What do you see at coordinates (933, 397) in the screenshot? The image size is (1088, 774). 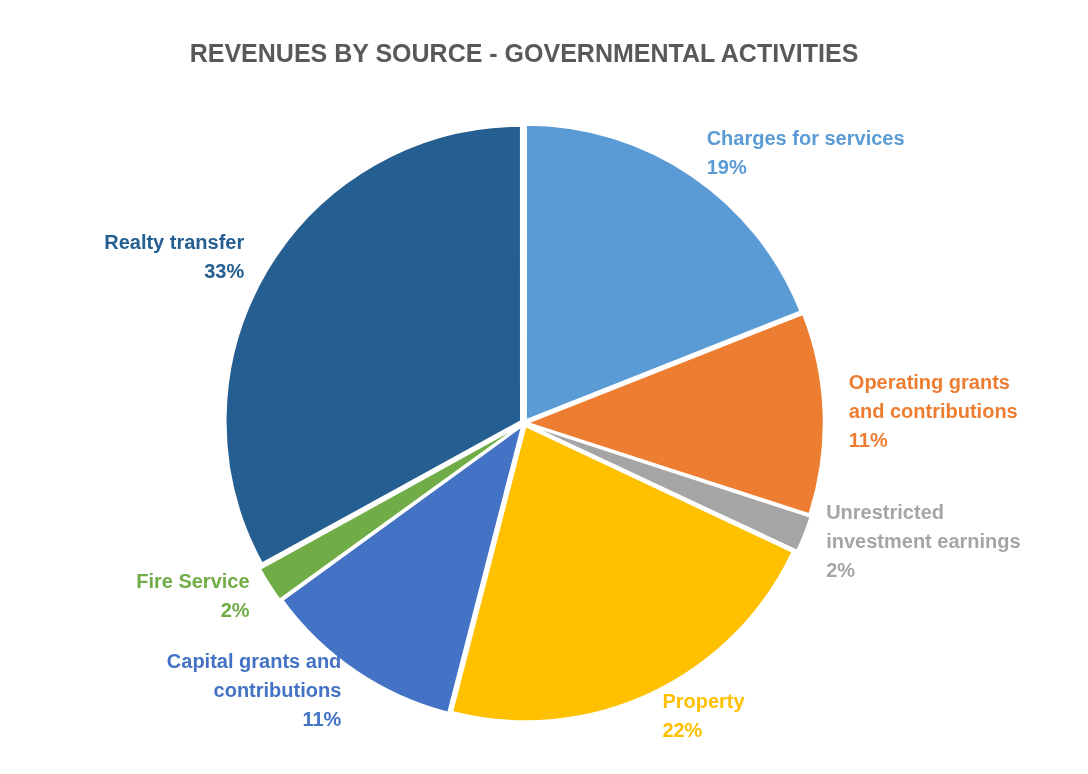 I see `slice-label: Operating grants and contributions` at bounding box center [933, 397].